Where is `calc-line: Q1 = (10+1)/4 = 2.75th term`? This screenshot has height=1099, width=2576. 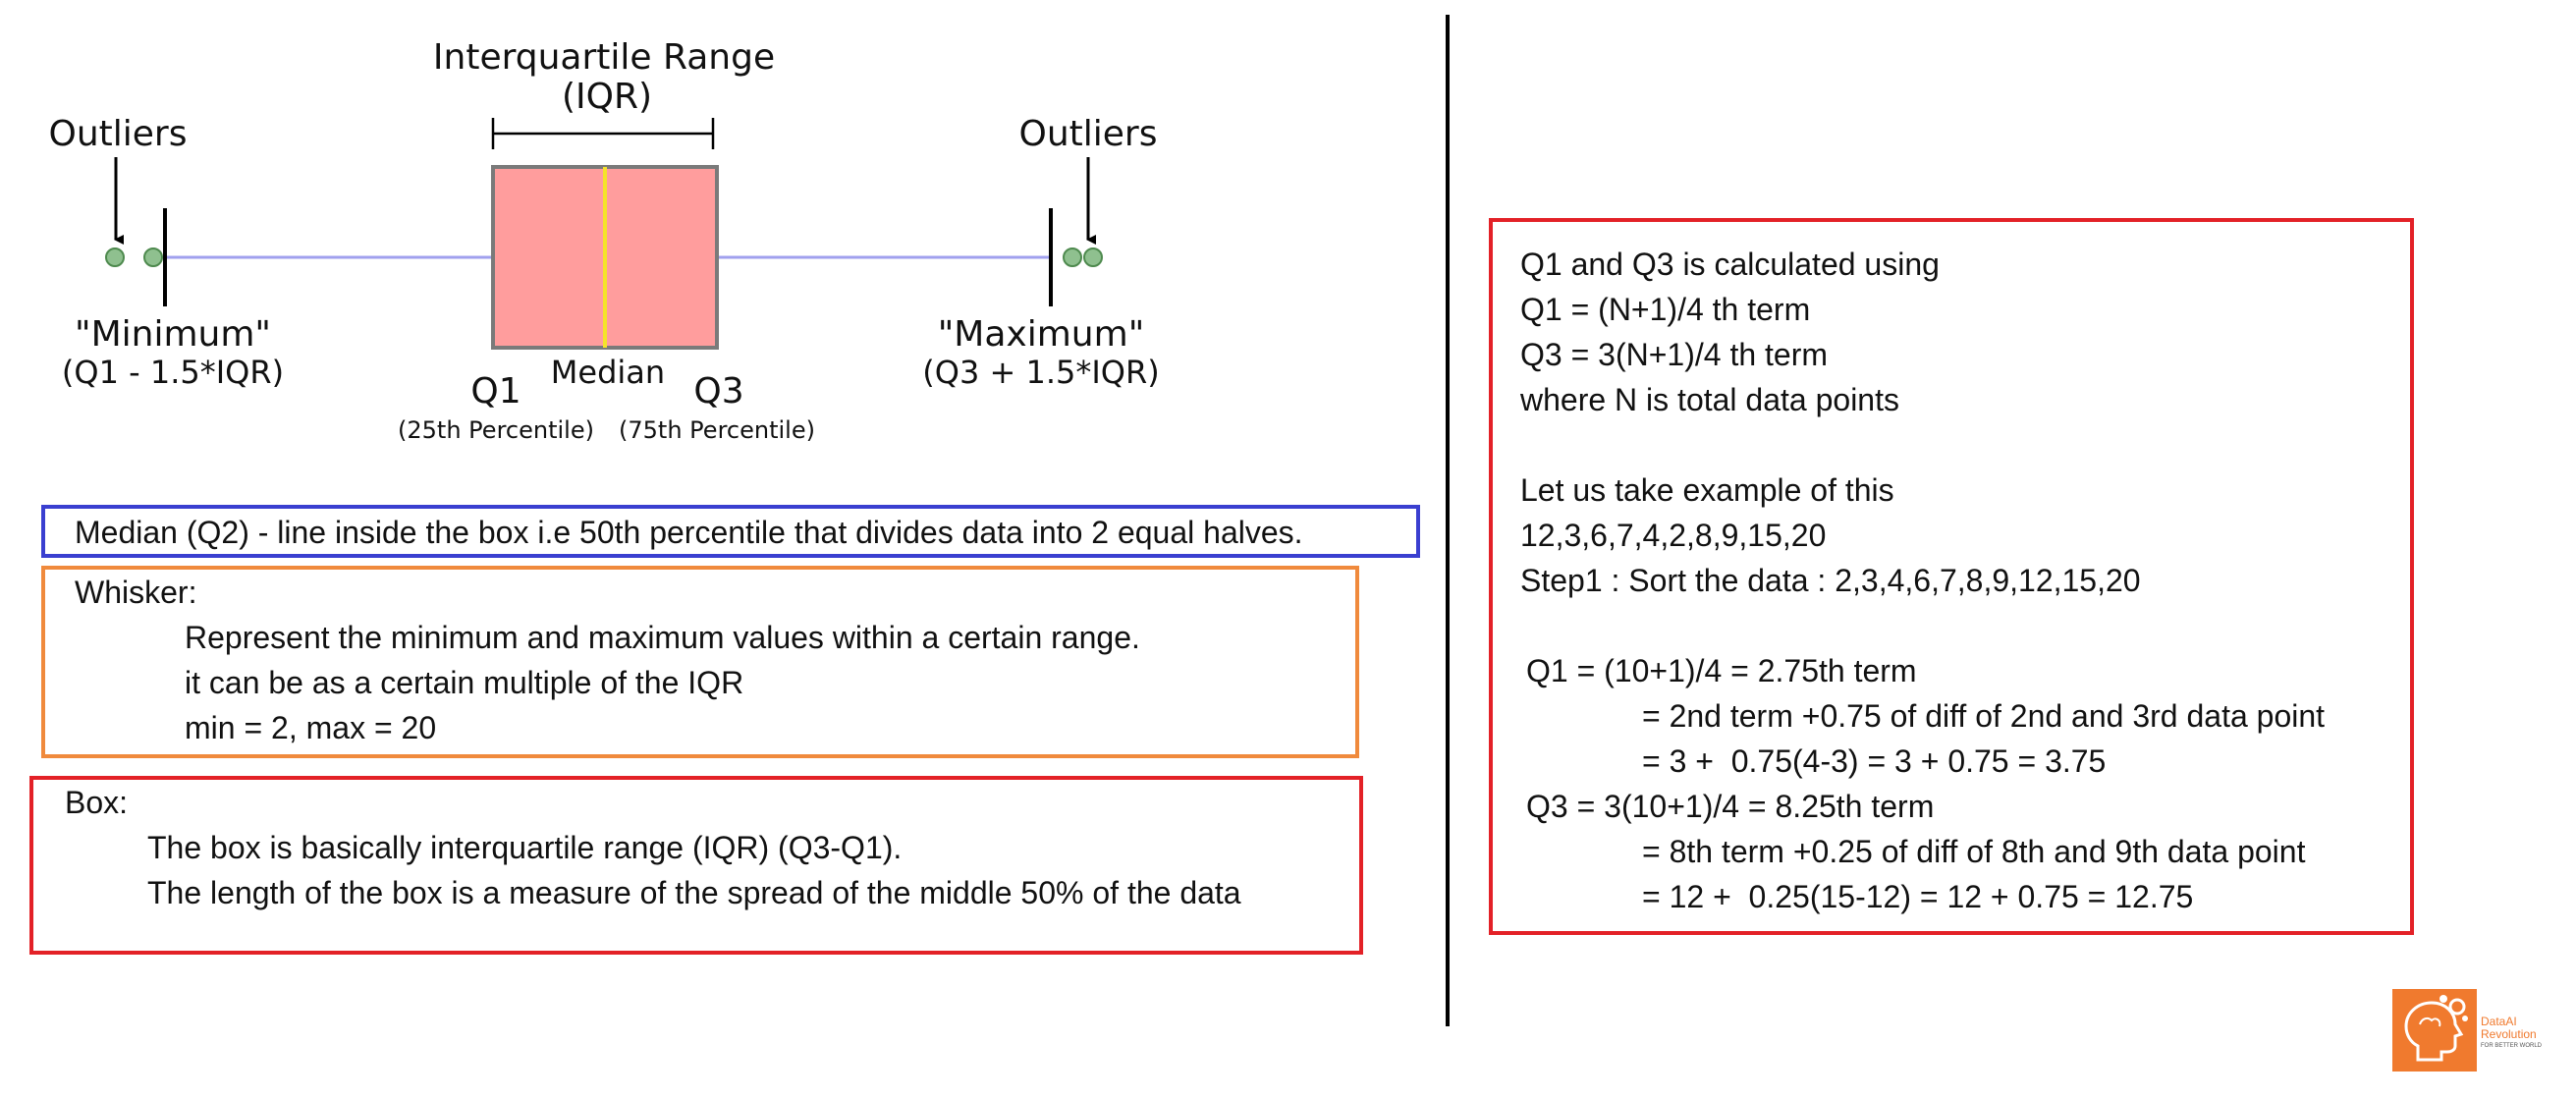
calc-line: Q1 = (10+1)/4 = 2.75th term is located at coordinates (1722, 670).